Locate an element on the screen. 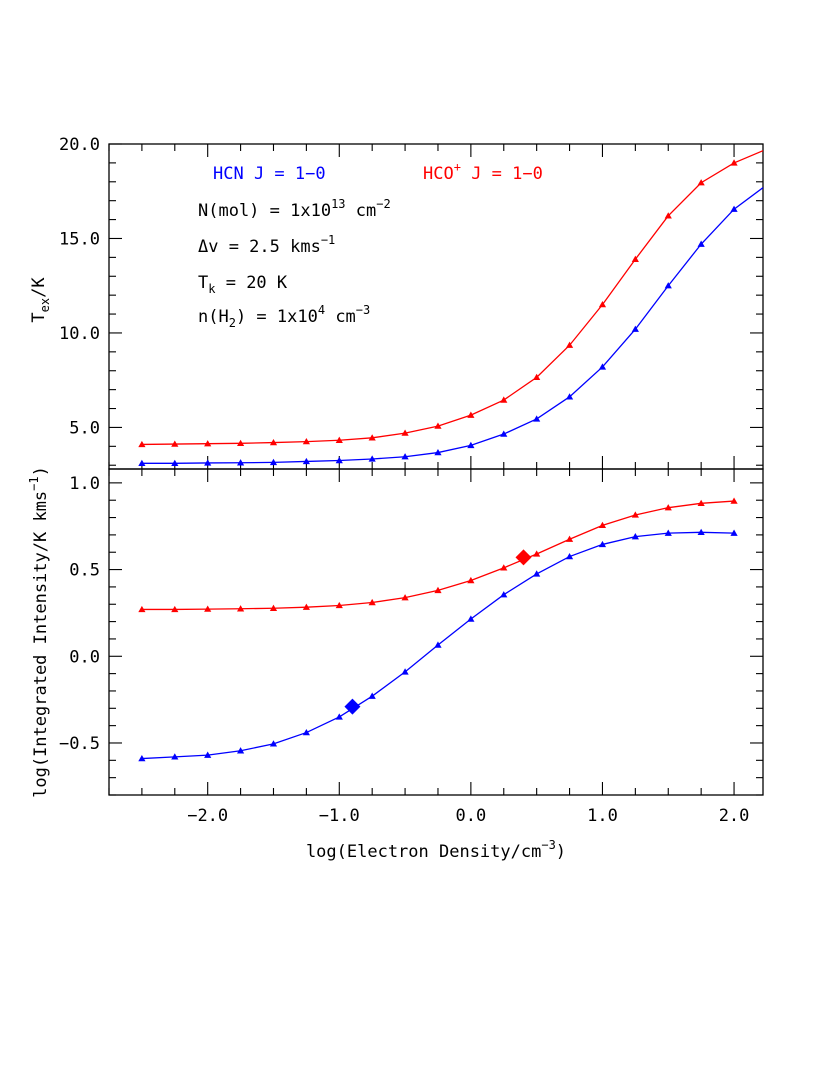 The image size is (830, 1075). highlight-marker-hcn is located at coordinates (352, 706).